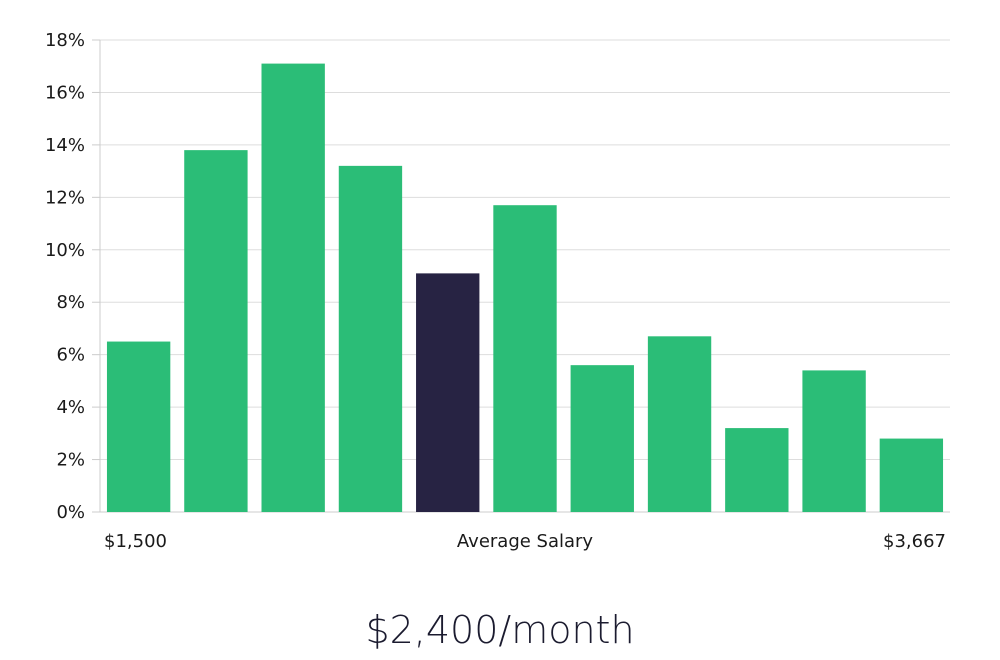 Image resolution: width=1000 pixels, height=660 pixels. What do you see at coordinates (70, 355) in the screenshot?
I see `y-tick-label: 6%` at bounding box center [70, 355].